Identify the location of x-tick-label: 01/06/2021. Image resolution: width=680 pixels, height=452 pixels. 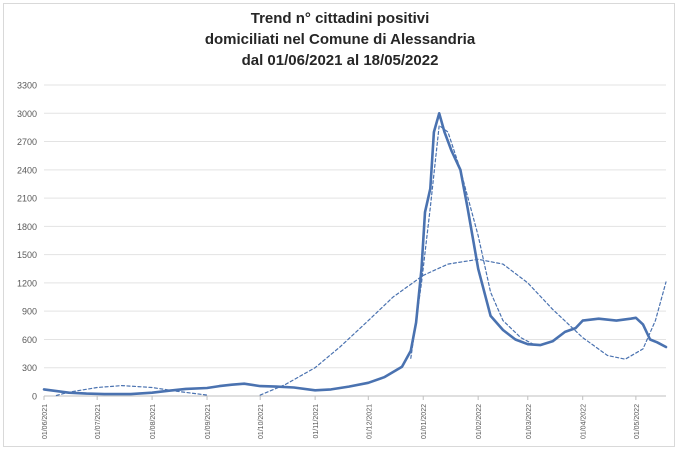
(45, 421).